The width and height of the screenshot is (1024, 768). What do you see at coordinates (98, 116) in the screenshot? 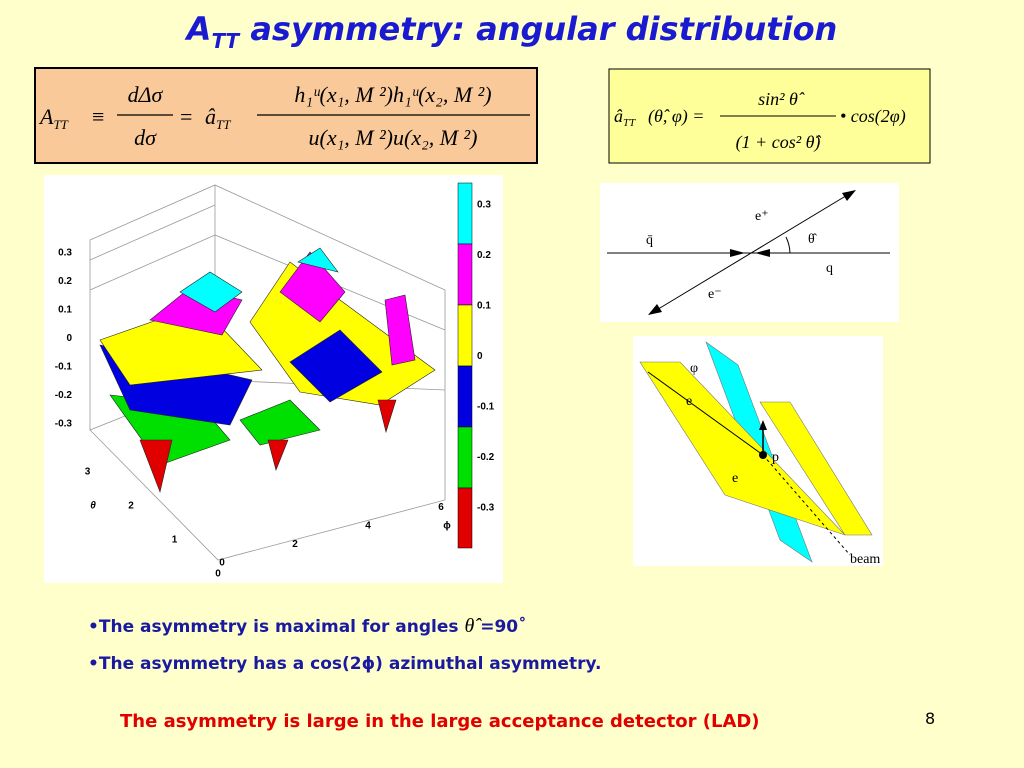
I see `formula-text: ≡` at bounding box center [98, 116].